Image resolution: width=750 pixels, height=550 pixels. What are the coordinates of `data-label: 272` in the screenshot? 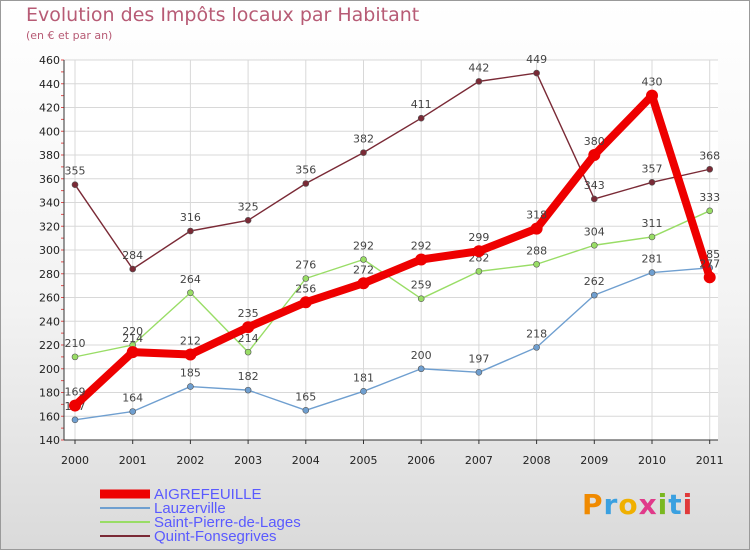 It's located at (363, 269).